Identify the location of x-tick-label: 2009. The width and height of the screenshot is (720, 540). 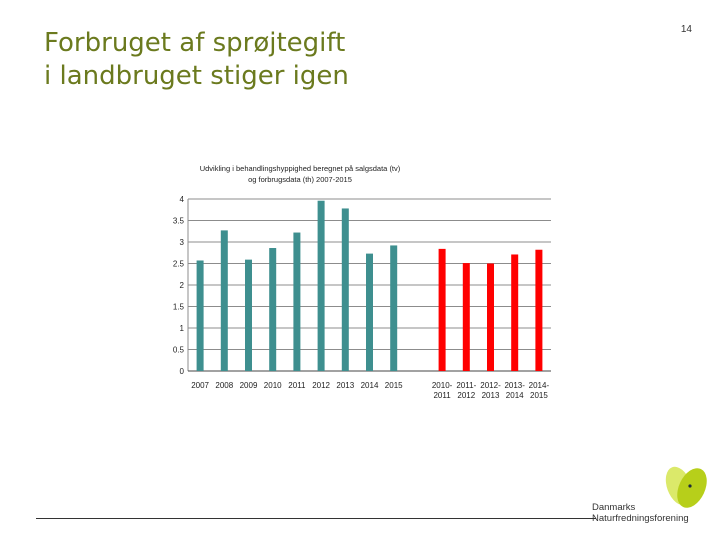
(249, 385).